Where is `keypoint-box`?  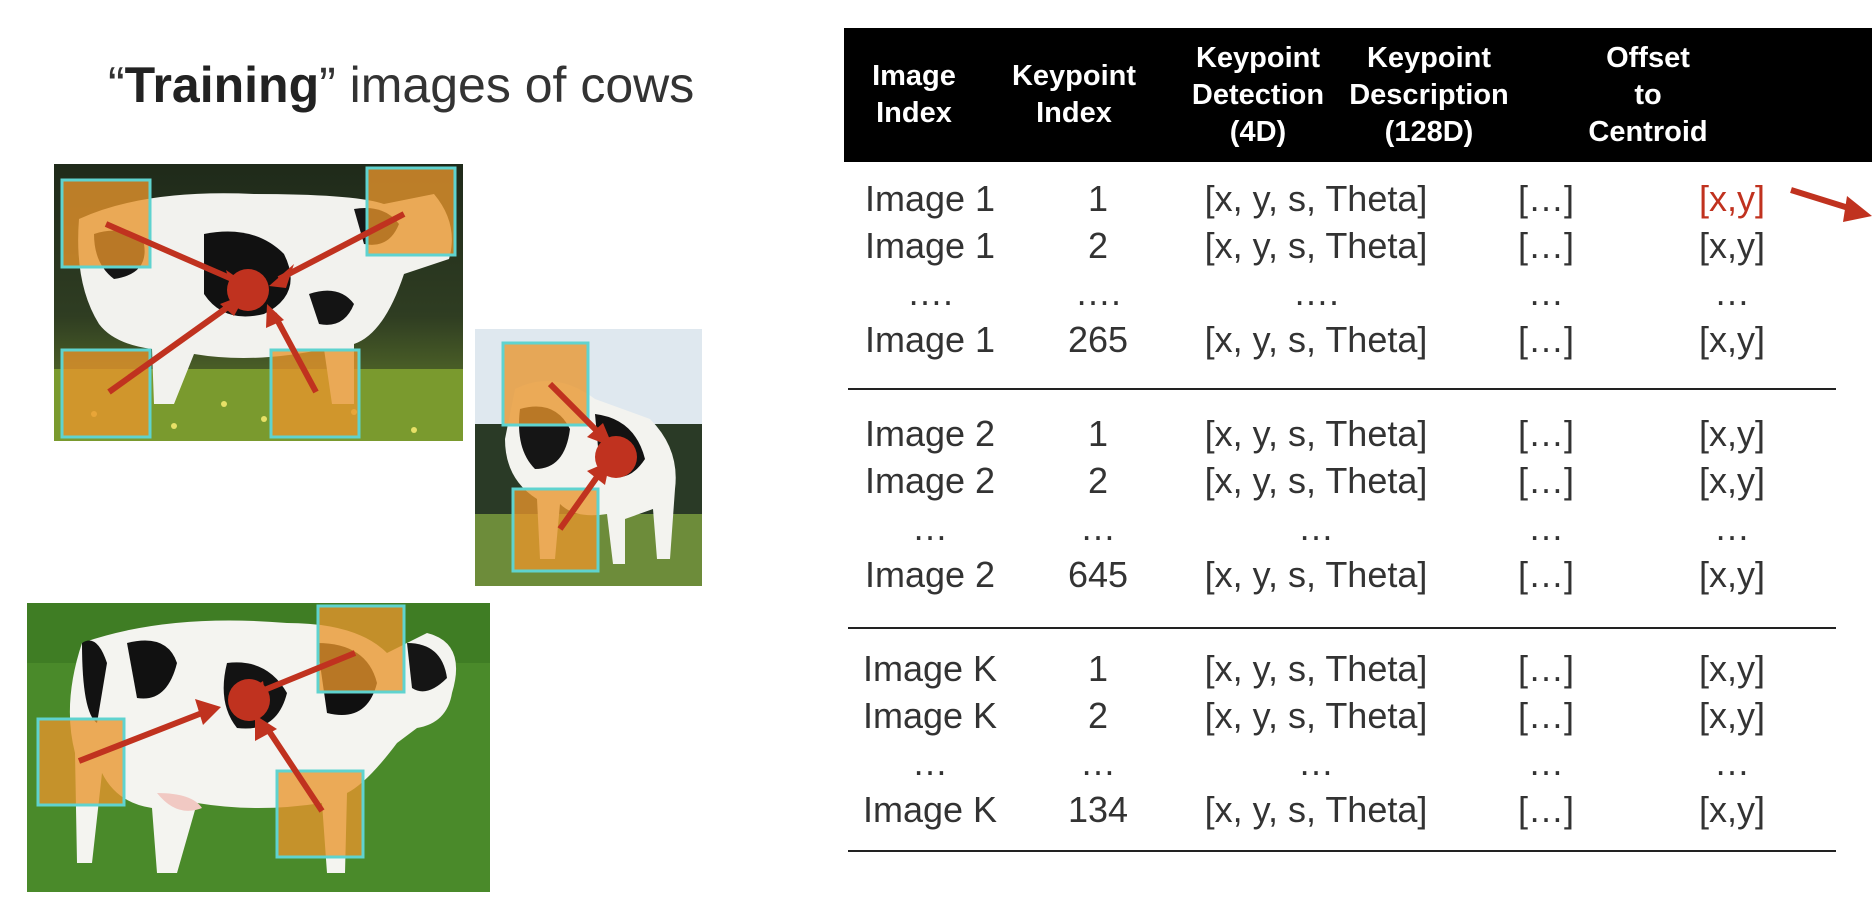
keypoint-box is located at coordinates (258, 302).